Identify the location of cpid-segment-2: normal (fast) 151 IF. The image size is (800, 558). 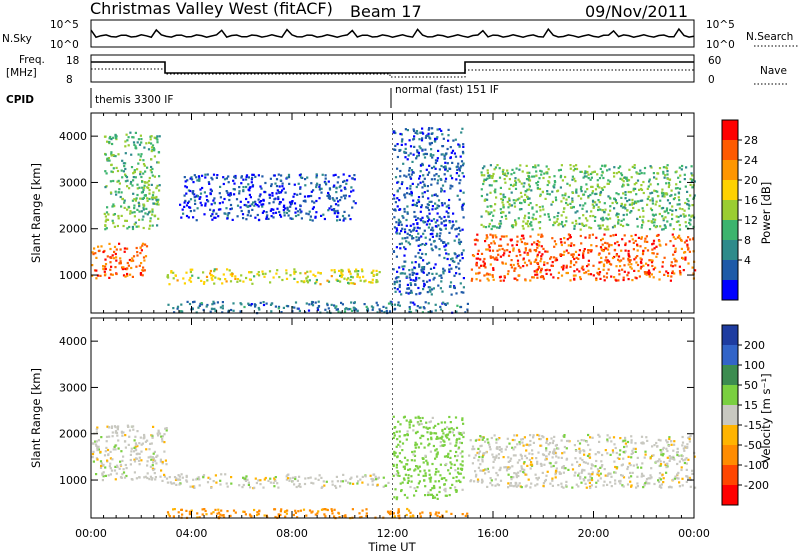
(447, 90).